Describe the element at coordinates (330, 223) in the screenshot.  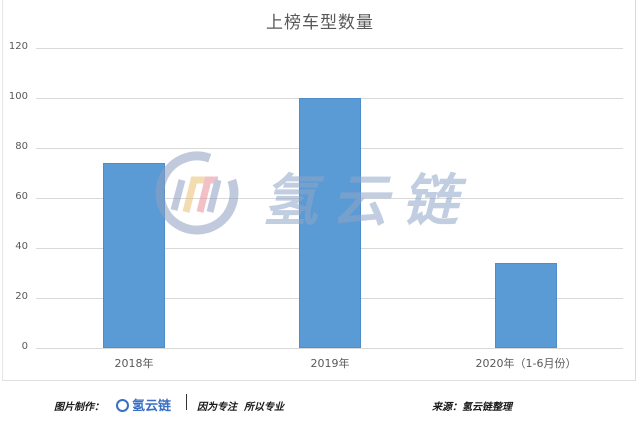
I see `bar-2019` at that location.